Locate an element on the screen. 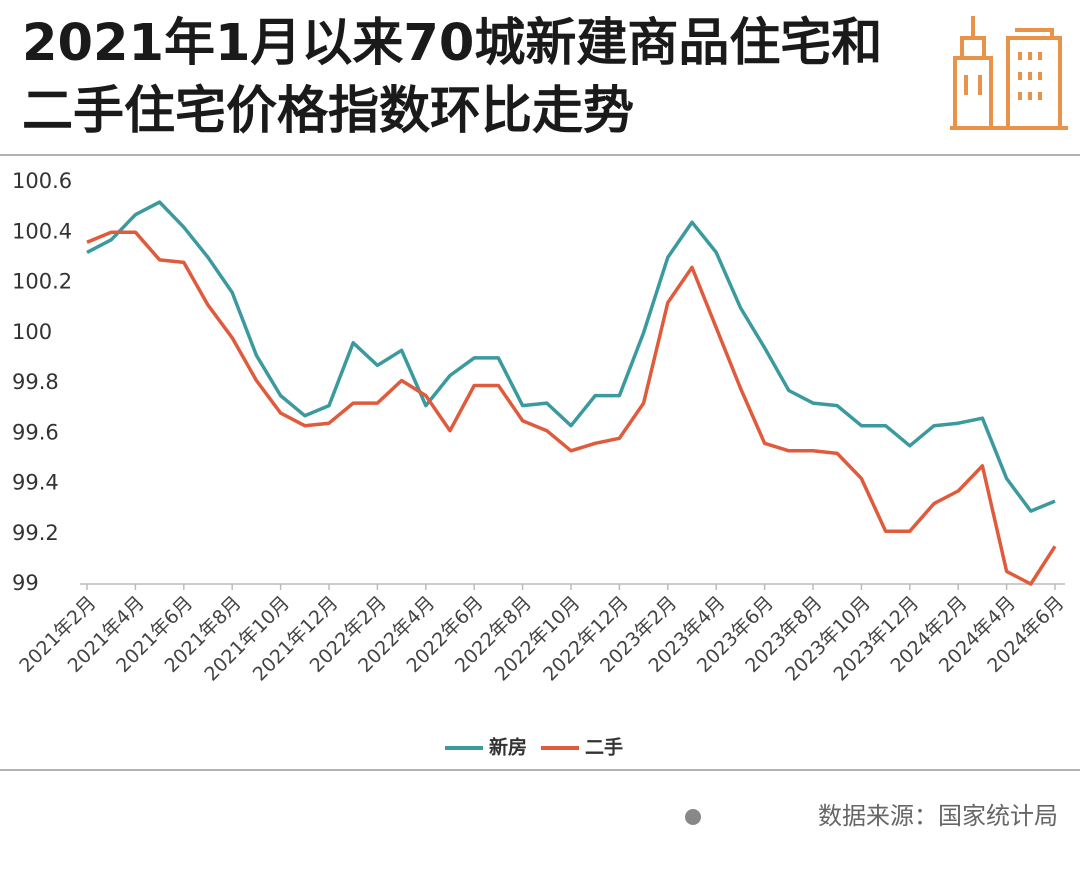 The width and height of the screenshot is (1080, 874). y-tick-label: 100.6 is located at coordinates (42, 181).